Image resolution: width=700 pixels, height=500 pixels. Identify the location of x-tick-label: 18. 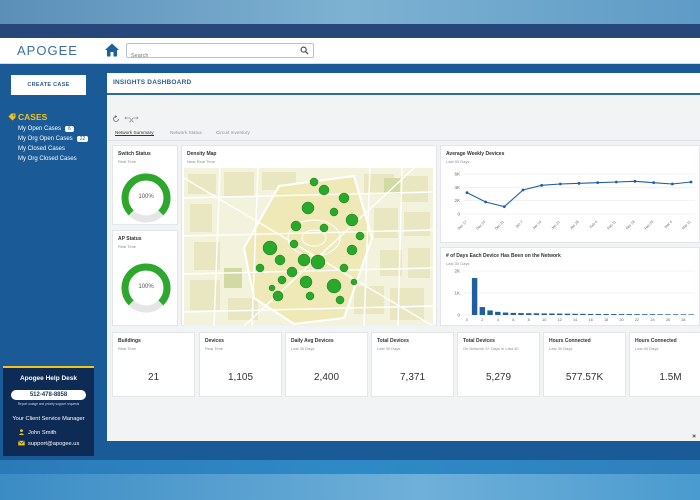
(606, 320).